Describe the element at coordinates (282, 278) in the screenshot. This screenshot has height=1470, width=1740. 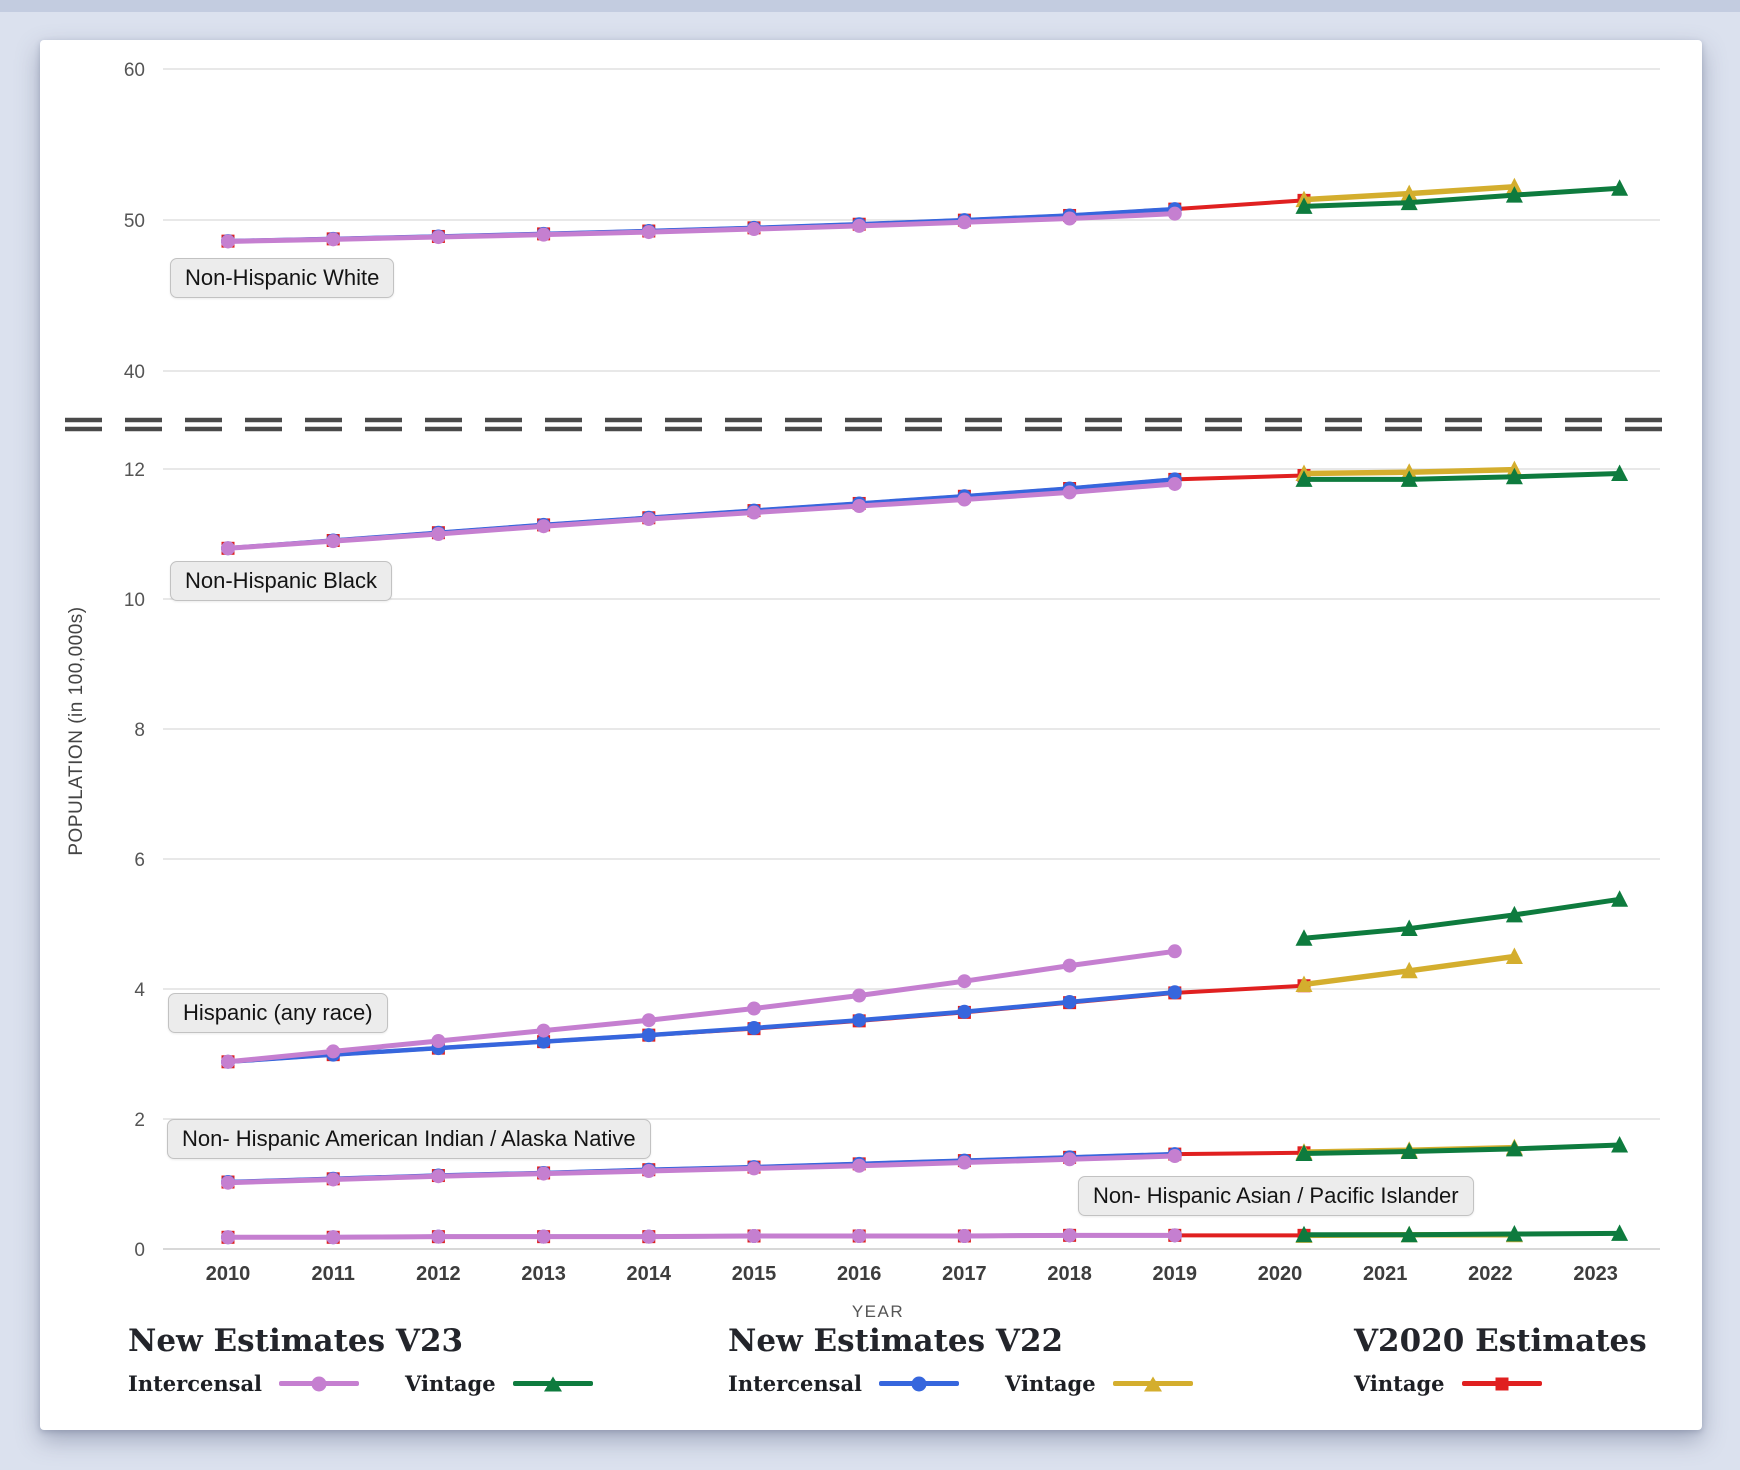
I see `series-label-box: Non-Hispanic White` at that location.